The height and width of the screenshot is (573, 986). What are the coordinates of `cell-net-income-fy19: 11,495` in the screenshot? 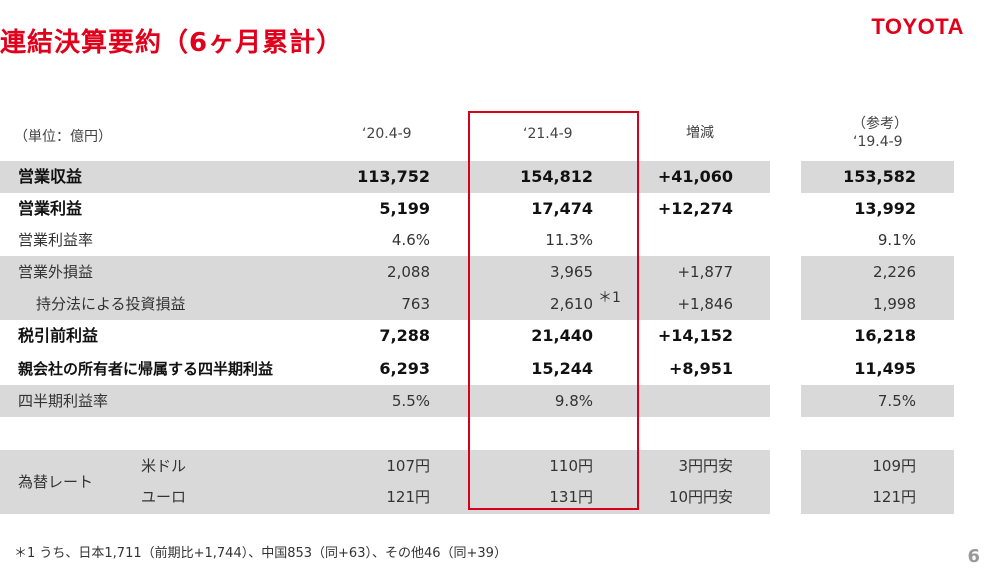 It's located at (885, 368).